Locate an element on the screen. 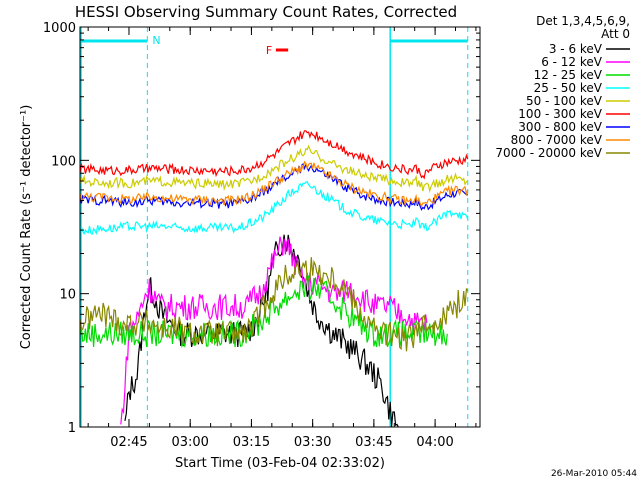 Image resolution: width=640 pixels, height=480 pixels. legend-entry-label: 25 - 50 keV is located at coordinates (568, 88).